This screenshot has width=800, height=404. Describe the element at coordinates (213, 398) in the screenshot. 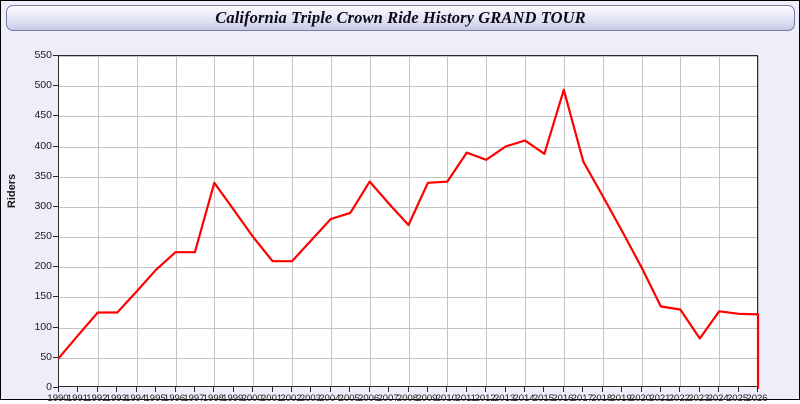

I see `x-tick-label: 1998` at that location.